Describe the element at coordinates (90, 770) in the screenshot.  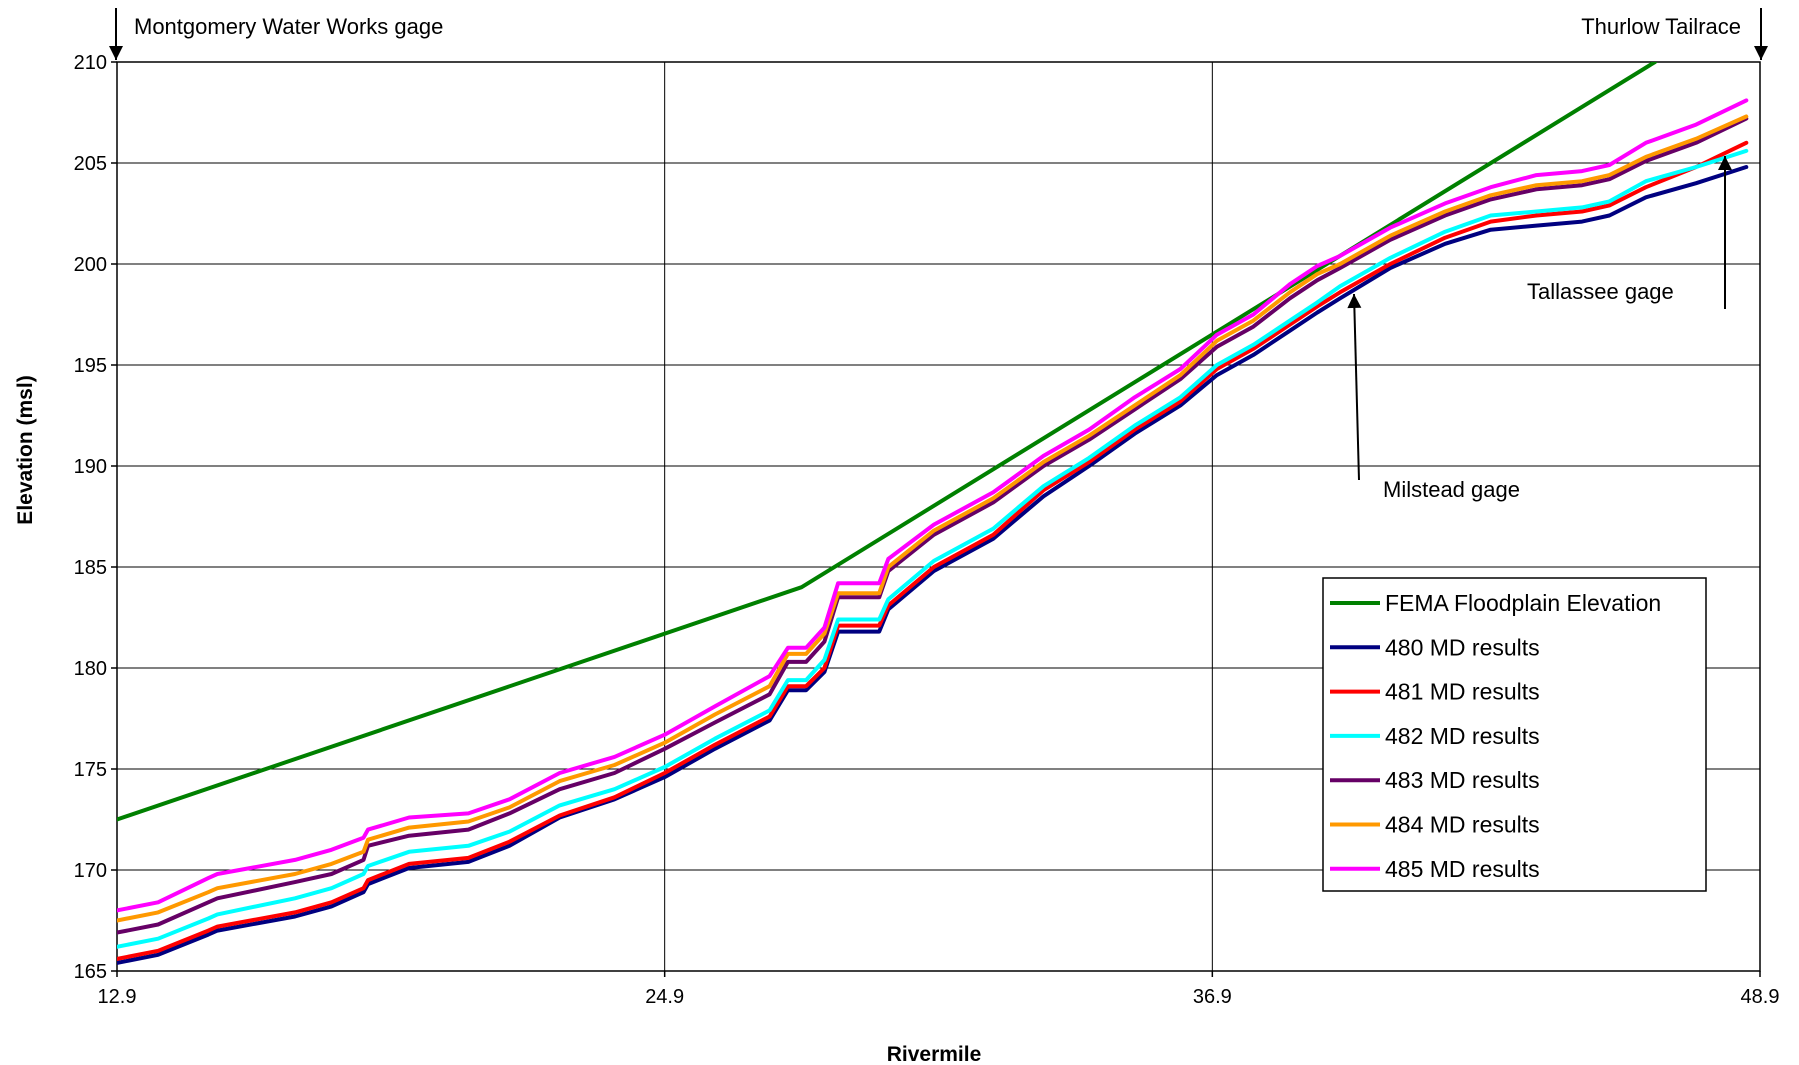
I see `y-tick-label: 175` at that location.